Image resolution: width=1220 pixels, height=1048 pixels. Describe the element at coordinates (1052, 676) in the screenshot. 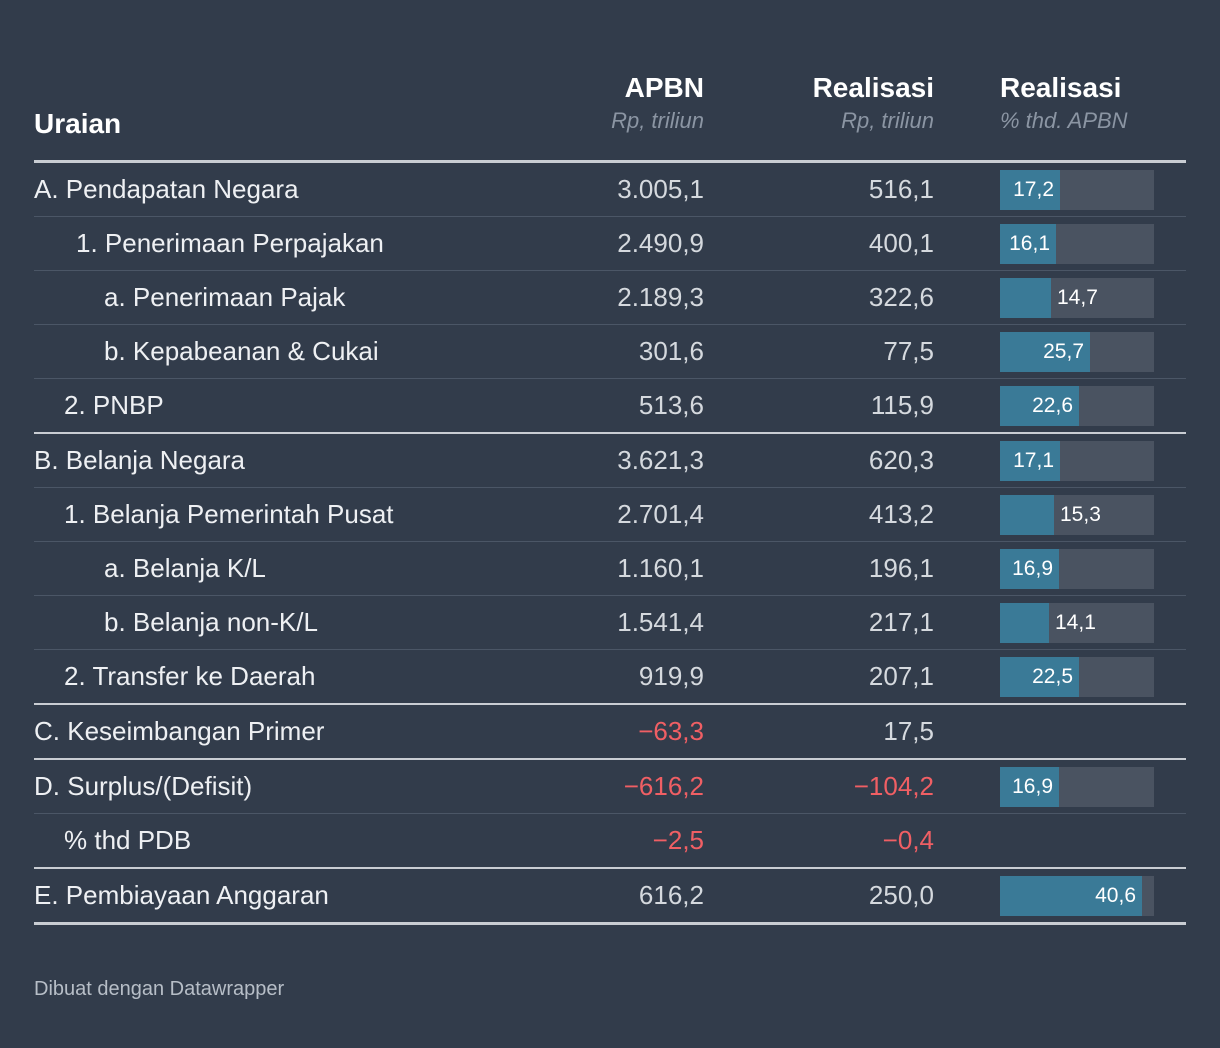

I see `bar-value-label: 22,5` at that location.